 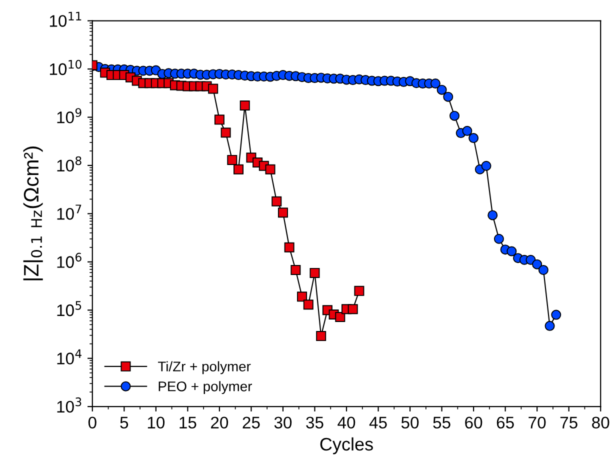 I want to click on x-tick-label: 60, so click(x=473, y=422).